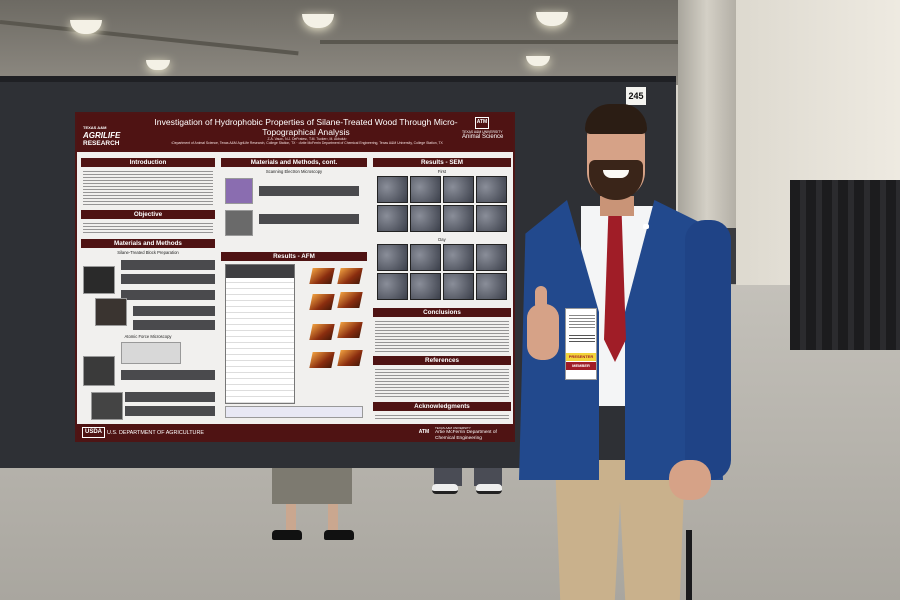  I want to click on table-header, so click(260, 271).